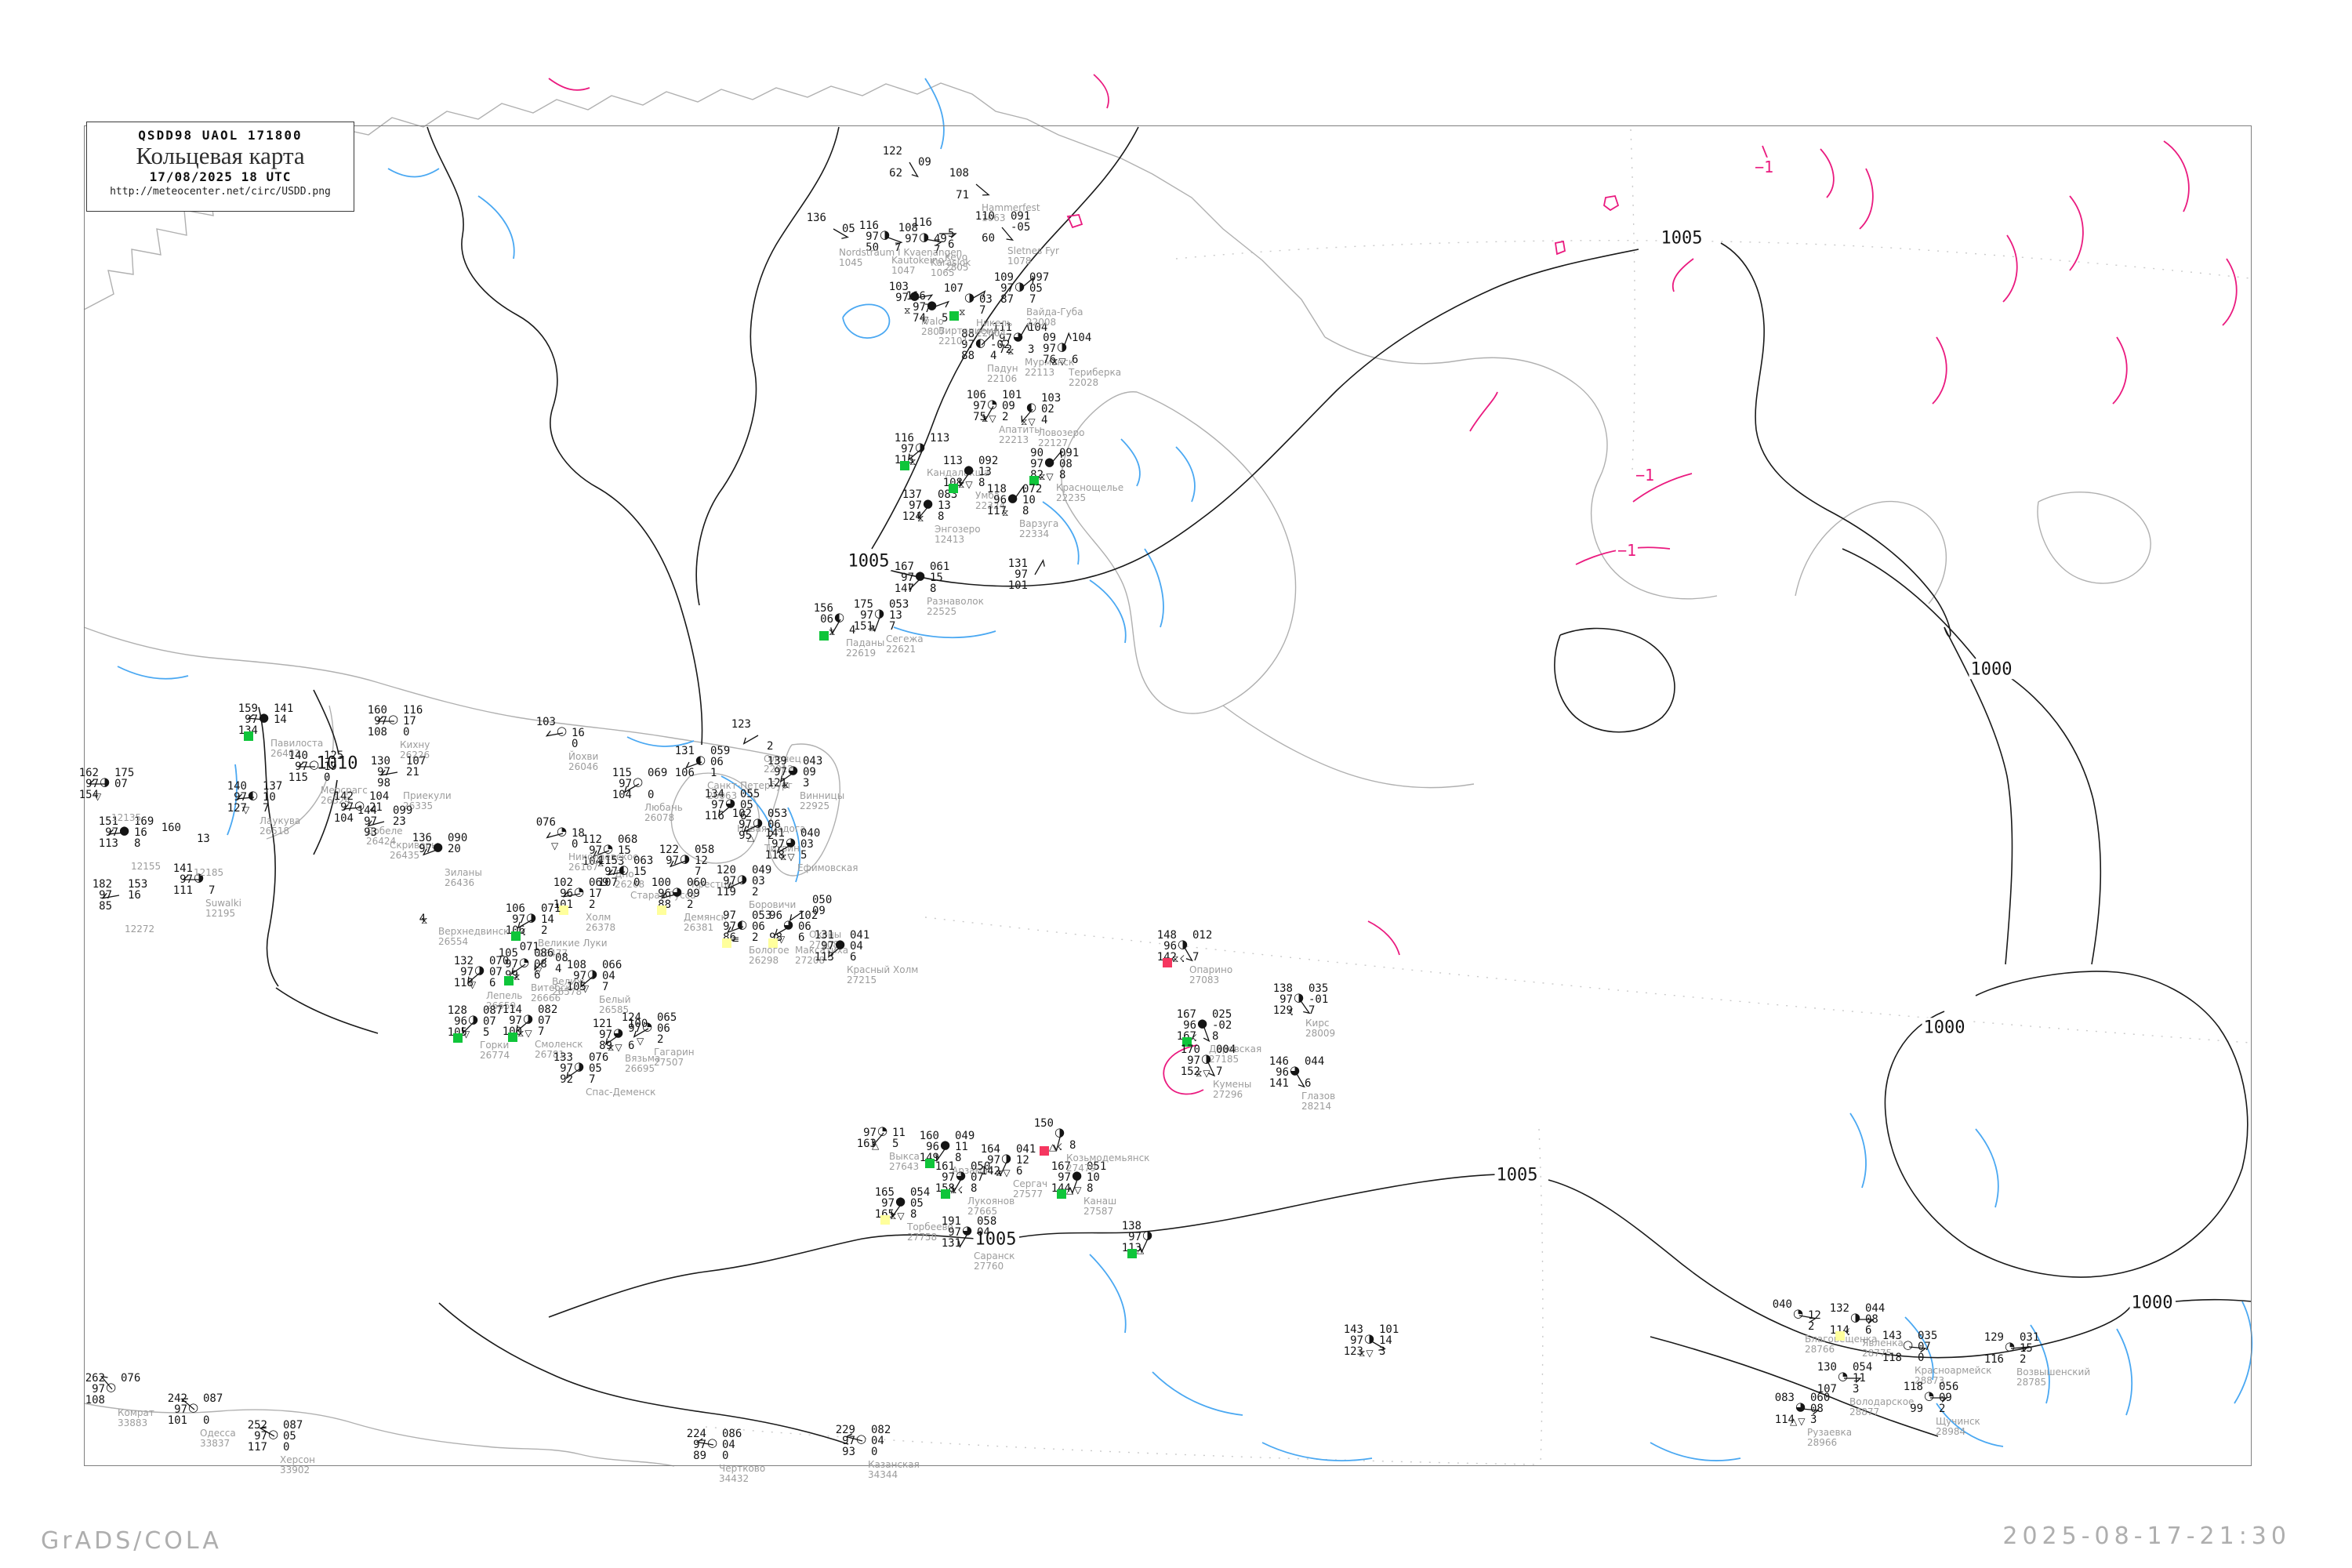 This screenshot has height=1568, width=2352. Describe the element at coordinates (95, 1400) in the screenshot. I see `temperature-value: 108` at that location.